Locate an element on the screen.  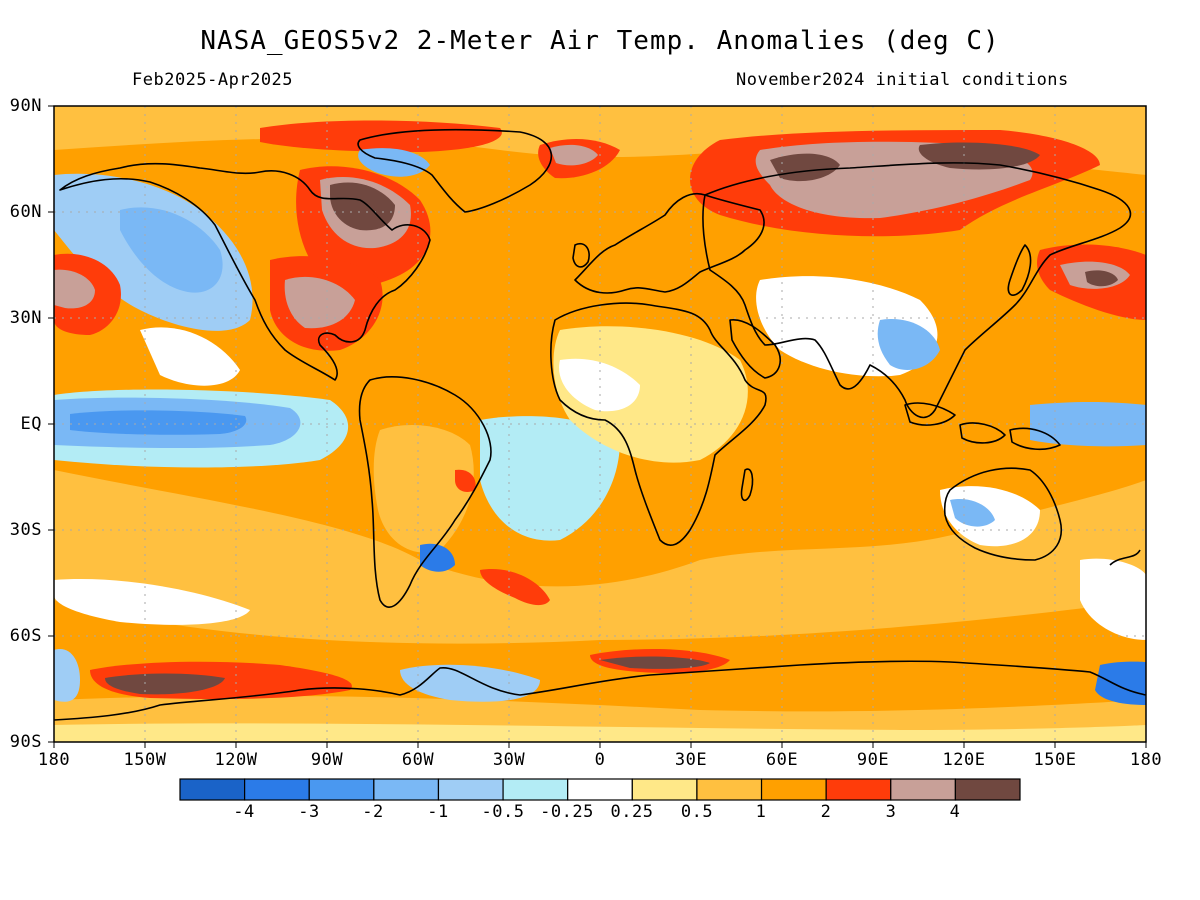
lon-label-60e: 60E is located at coordinates (782, 760).